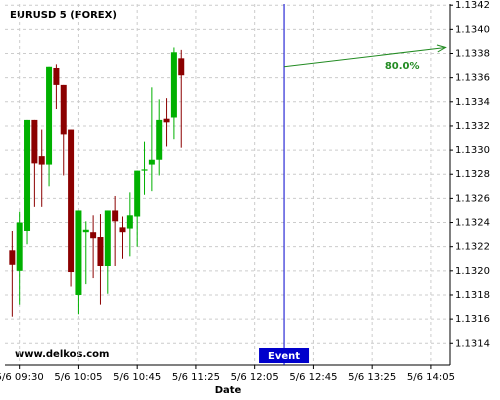 The image size is (500, 400). Describe the element at coordinates (472, 319) in the screenshot. I see `y-tick-label: 1.1316` at that location.